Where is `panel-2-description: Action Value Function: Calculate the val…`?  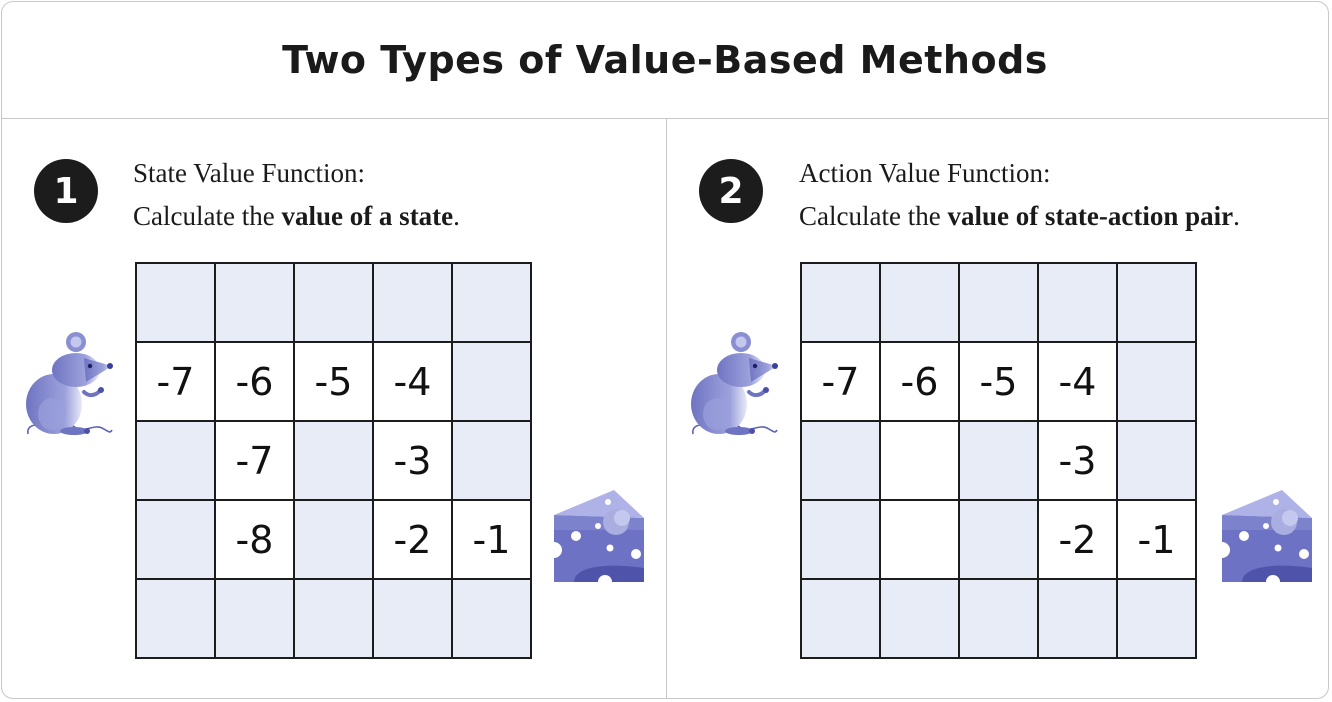
panel-2-description: Action Value Function: Calculate the val… is located at coordinates (1019, 195).